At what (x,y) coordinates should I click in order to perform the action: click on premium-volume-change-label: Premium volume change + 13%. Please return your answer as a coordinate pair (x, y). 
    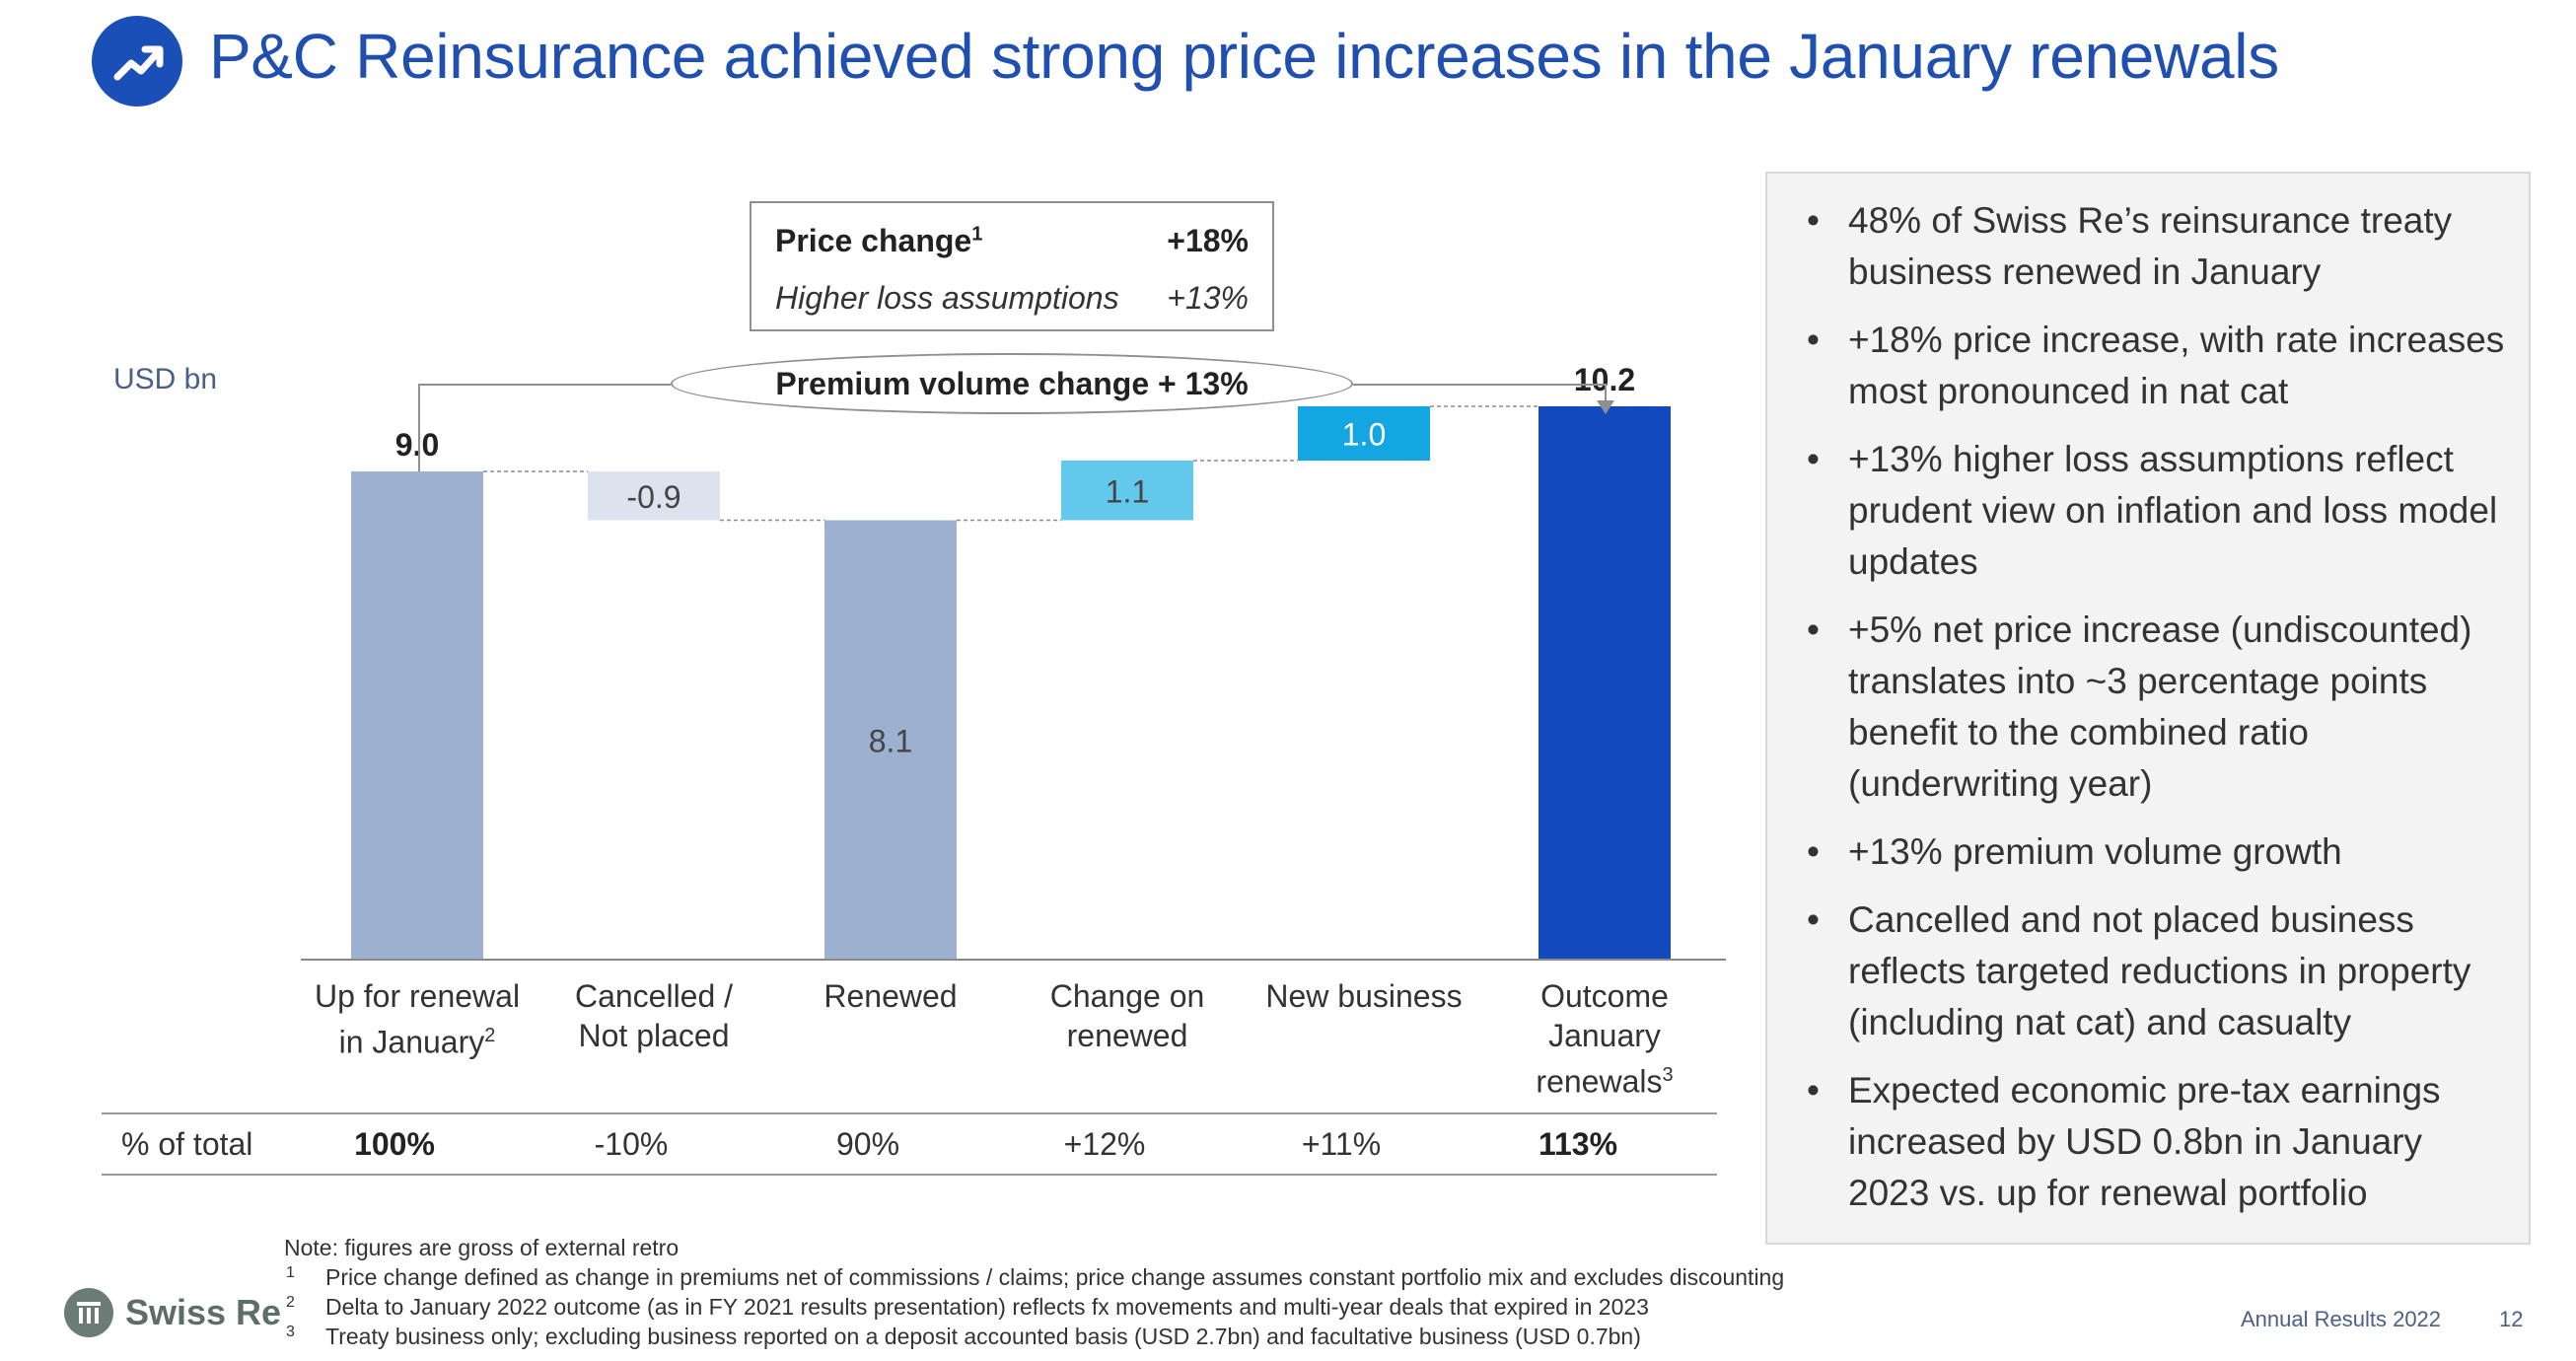
    Looking at the image, I should click on (1012, 384).